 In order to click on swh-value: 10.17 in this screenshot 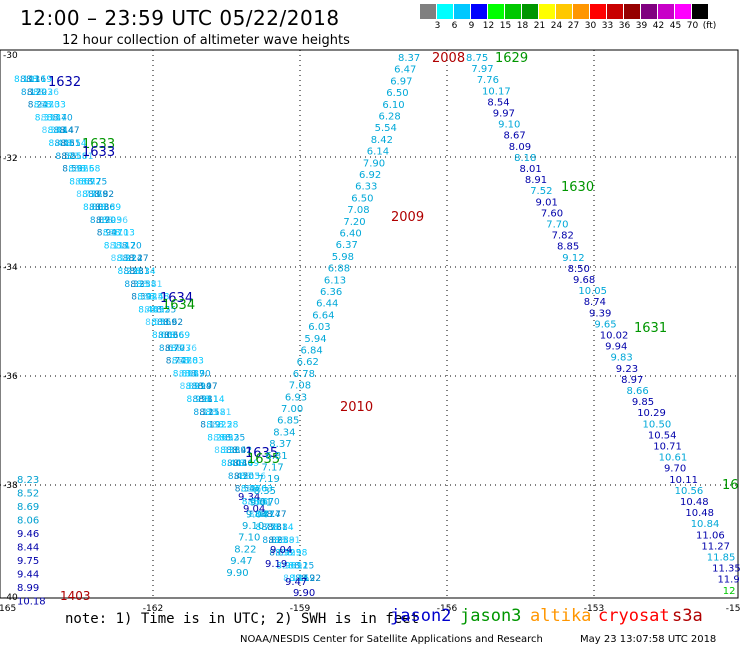, I will do `click(496, 91)`.